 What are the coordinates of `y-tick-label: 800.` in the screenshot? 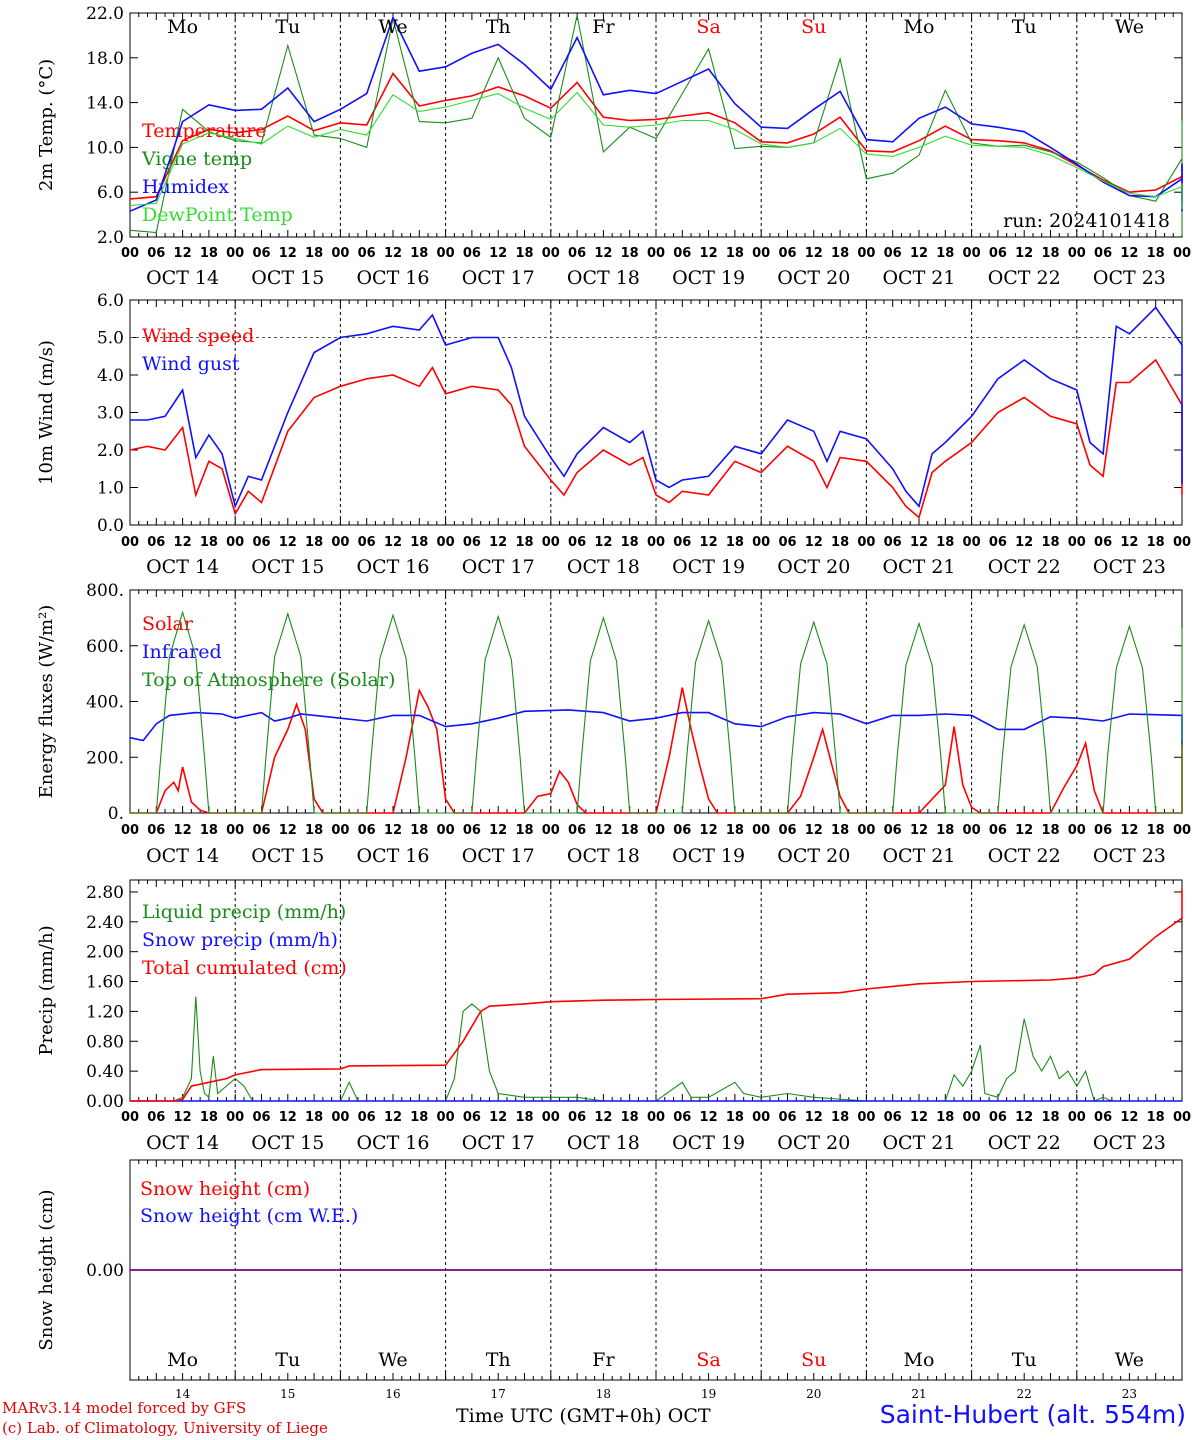 It's located at (105, 591).